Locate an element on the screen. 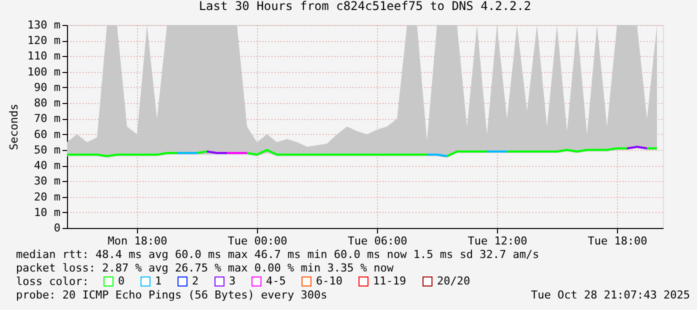  legend-label: 20/20 is located at coordinates (453, 281).